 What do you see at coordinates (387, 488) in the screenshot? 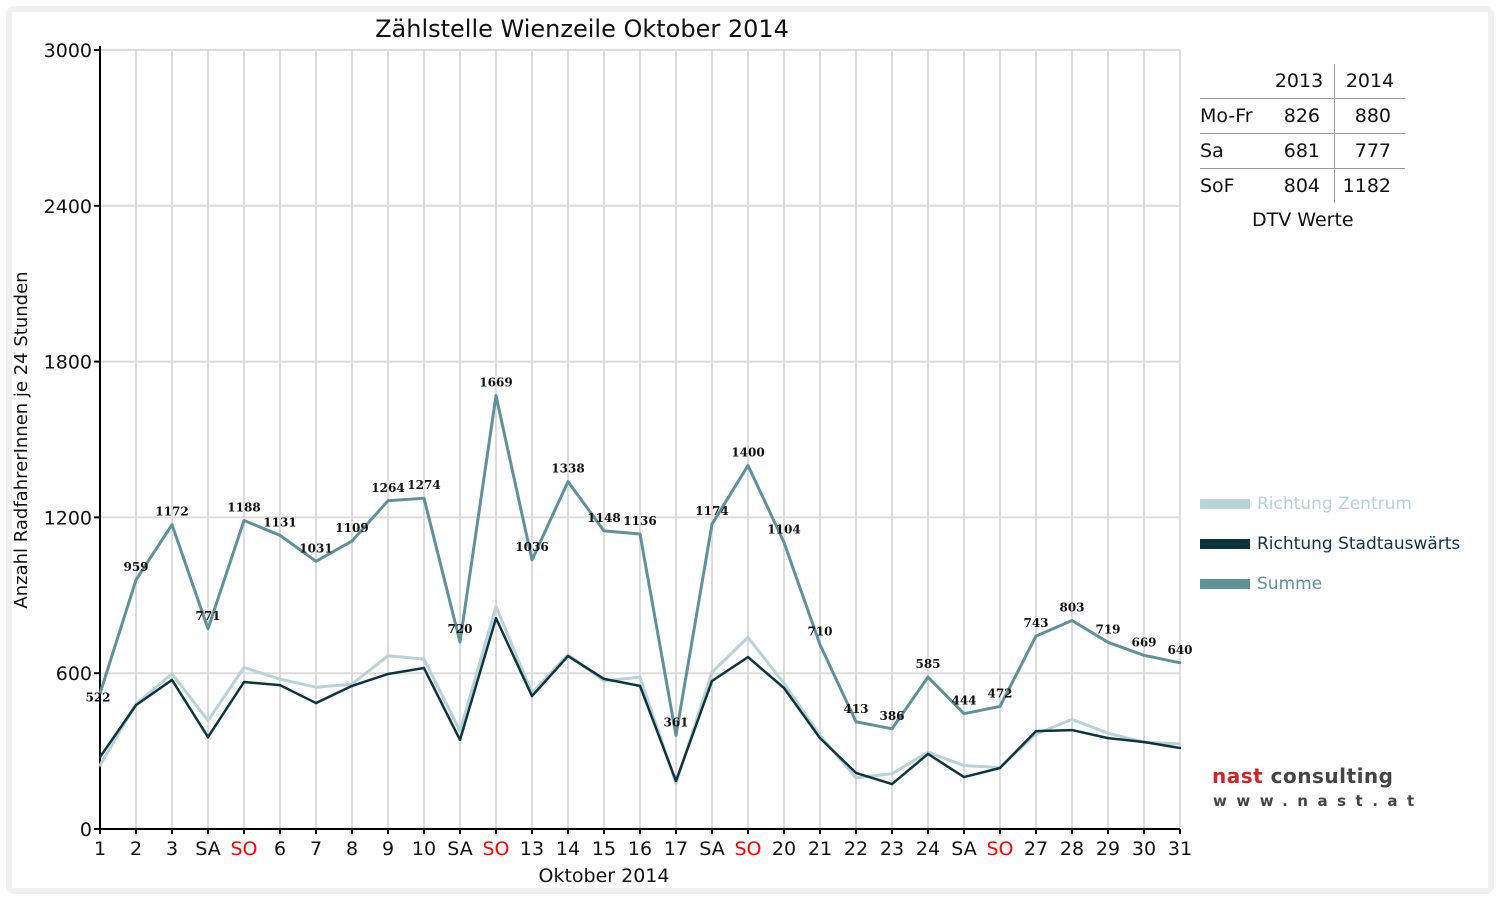
I see `data-label: 1264` at bounding box center [387, 488].